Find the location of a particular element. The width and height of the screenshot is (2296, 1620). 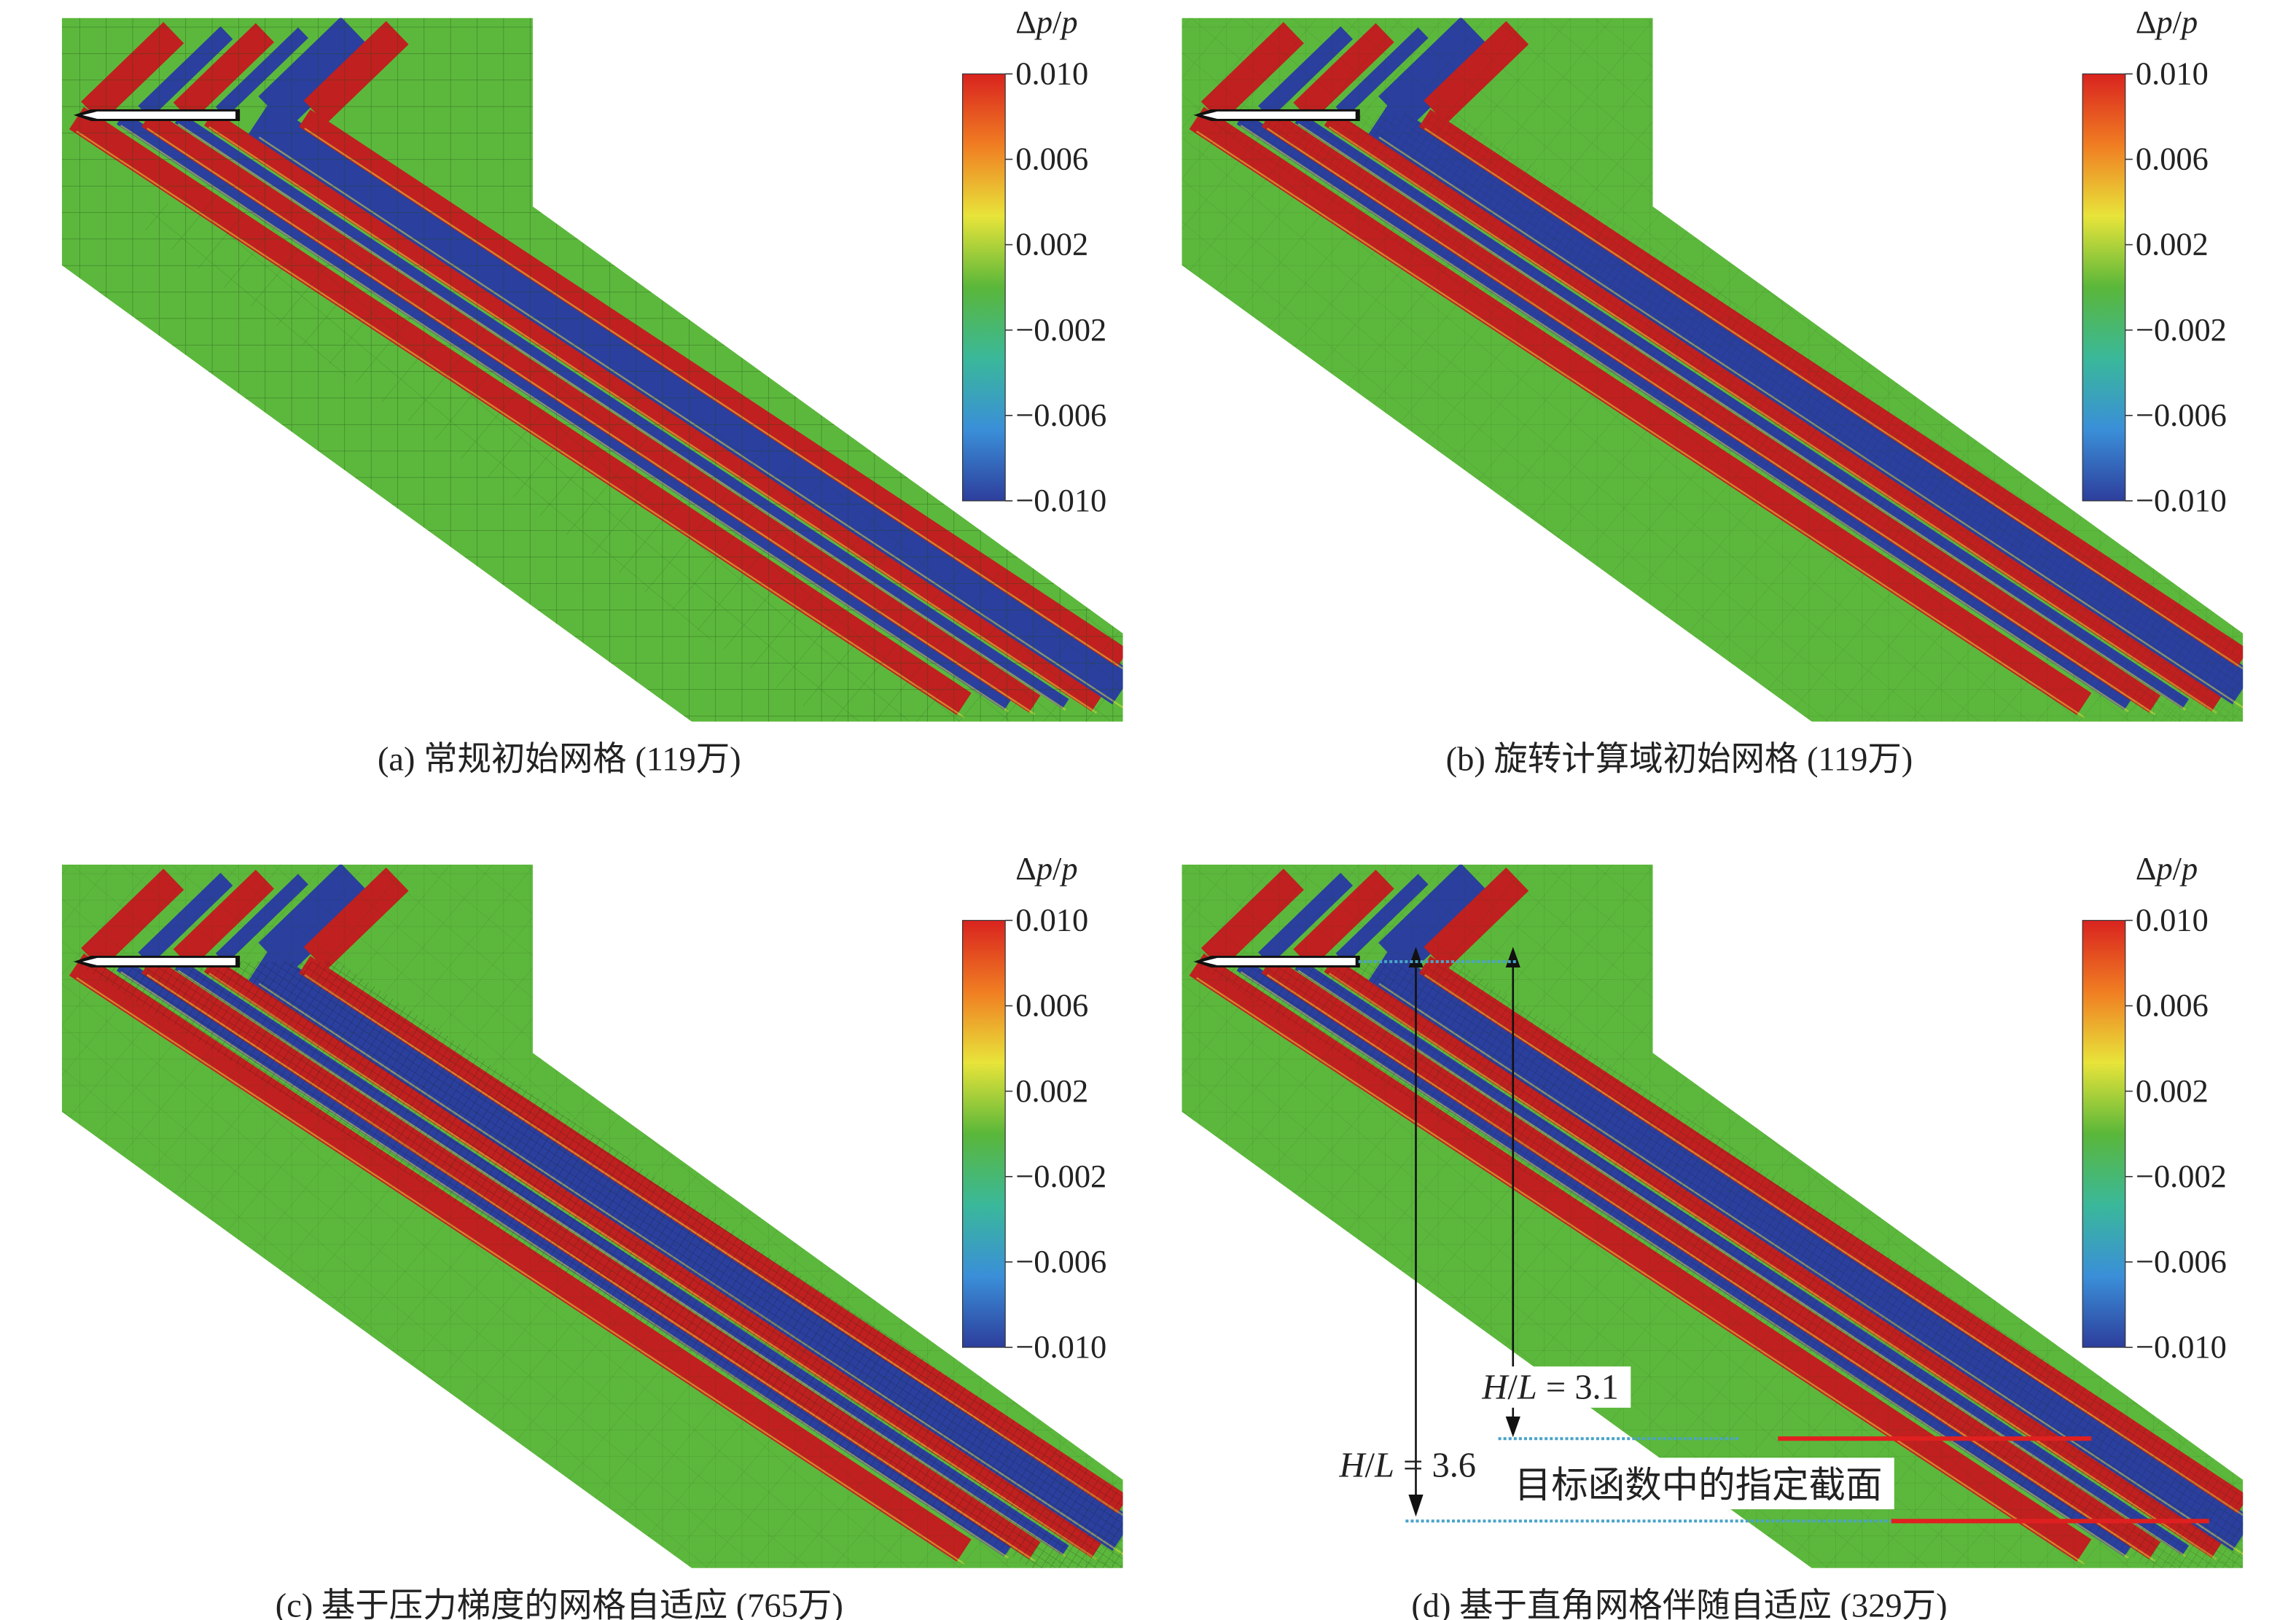

panel-caption: (c) 基于压力梯度的网格自适应 (765万) is located at coordinates (559, 1604).